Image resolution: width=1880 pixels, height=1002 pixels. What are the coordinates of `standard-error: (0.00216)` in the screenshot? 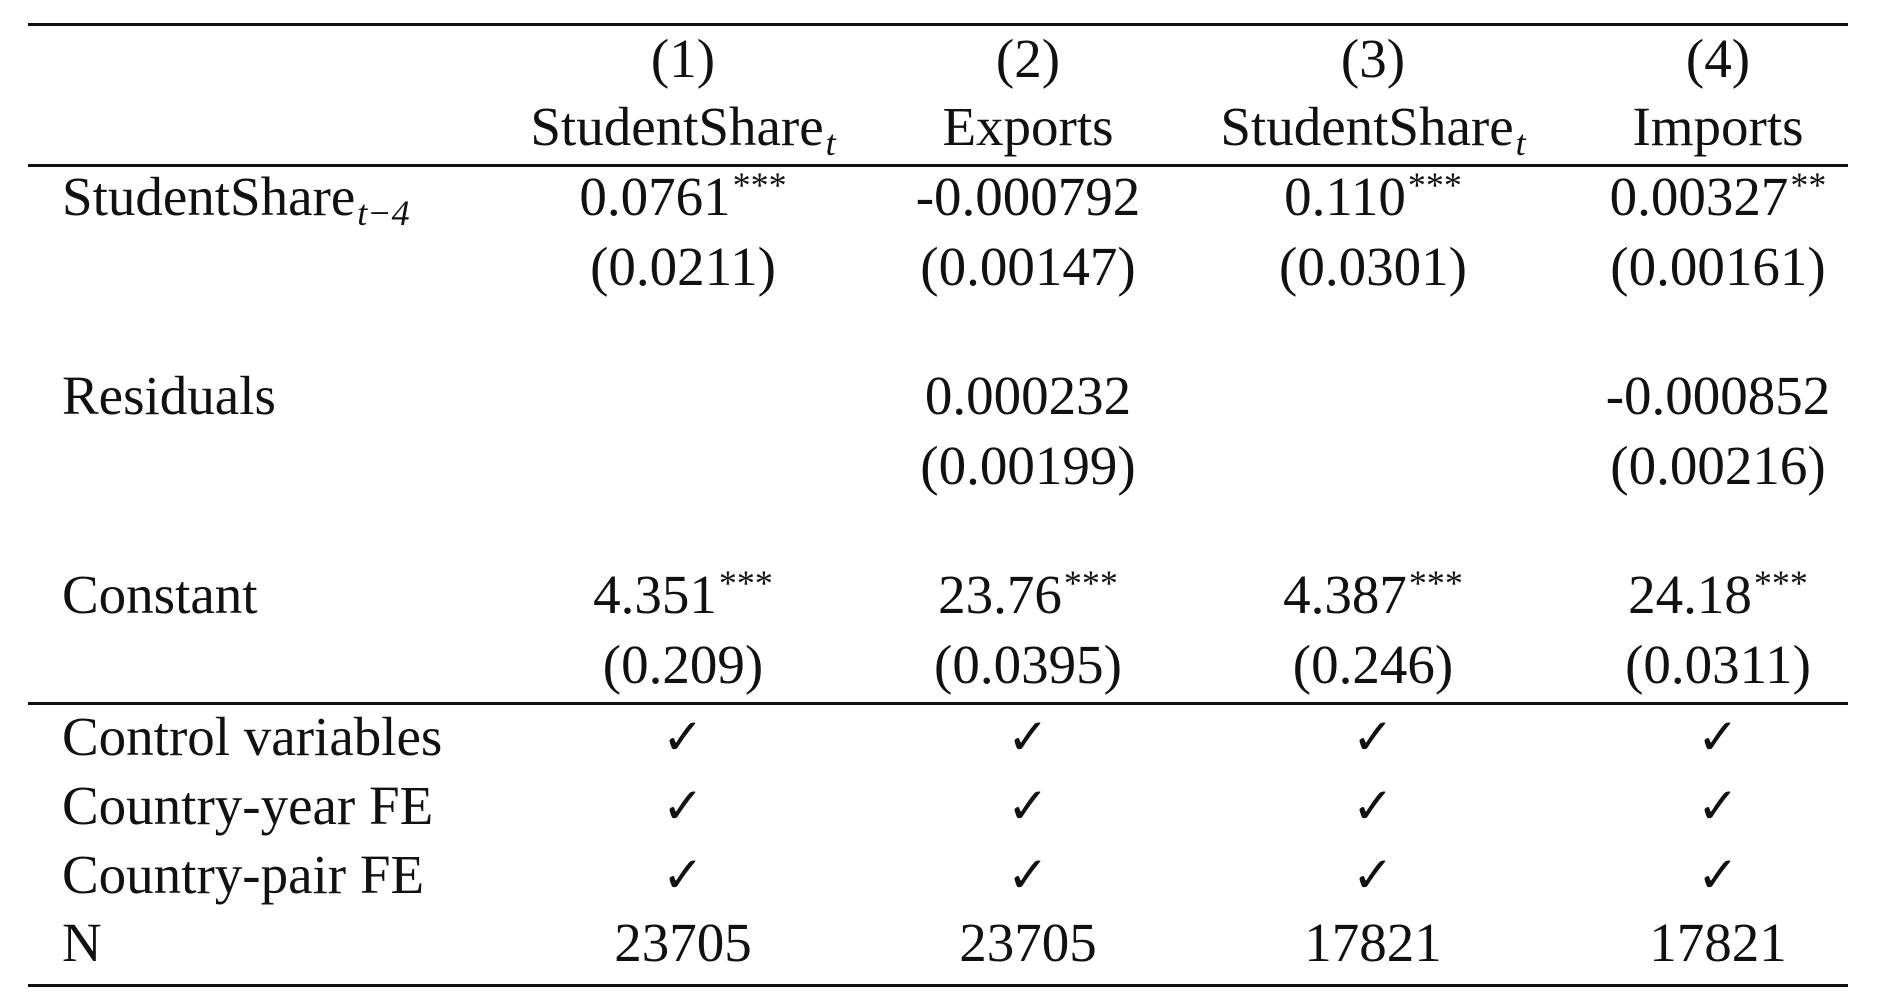 It's located at (1717, 466).